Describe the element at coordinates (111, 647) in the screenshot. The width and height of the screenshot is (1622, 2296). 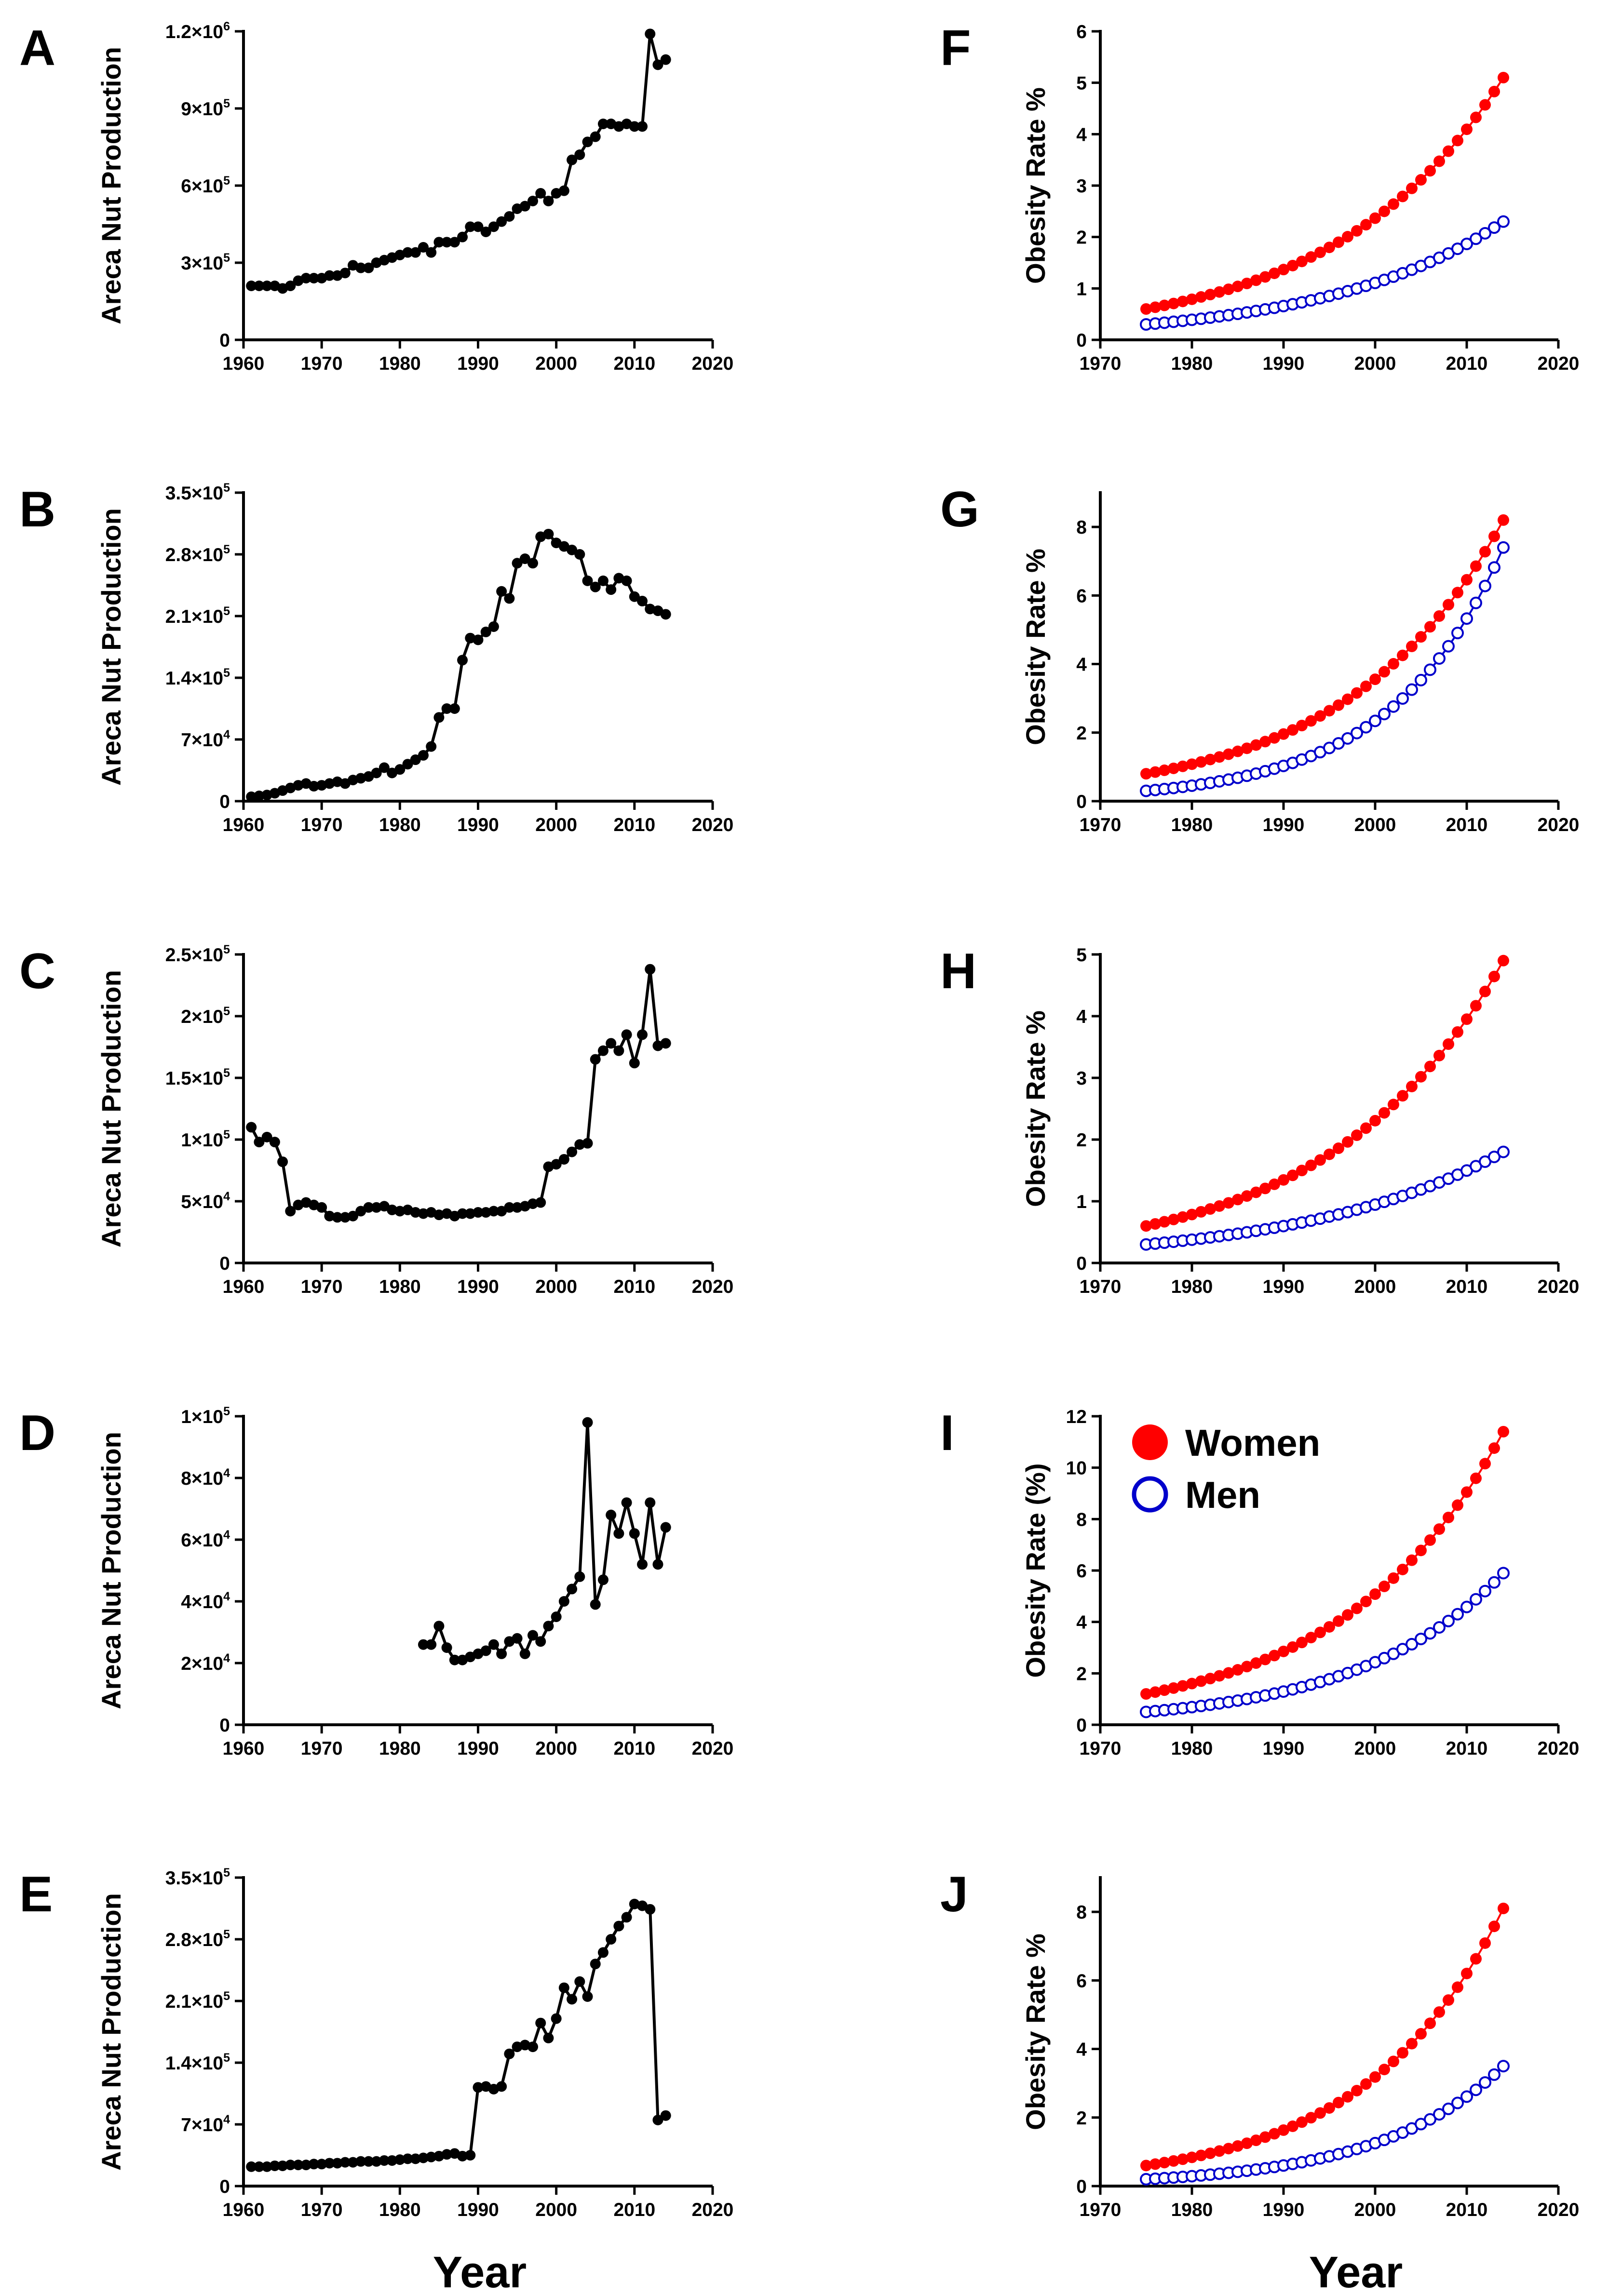
I see `y-axis-title: Areca Nut Production` at that location.